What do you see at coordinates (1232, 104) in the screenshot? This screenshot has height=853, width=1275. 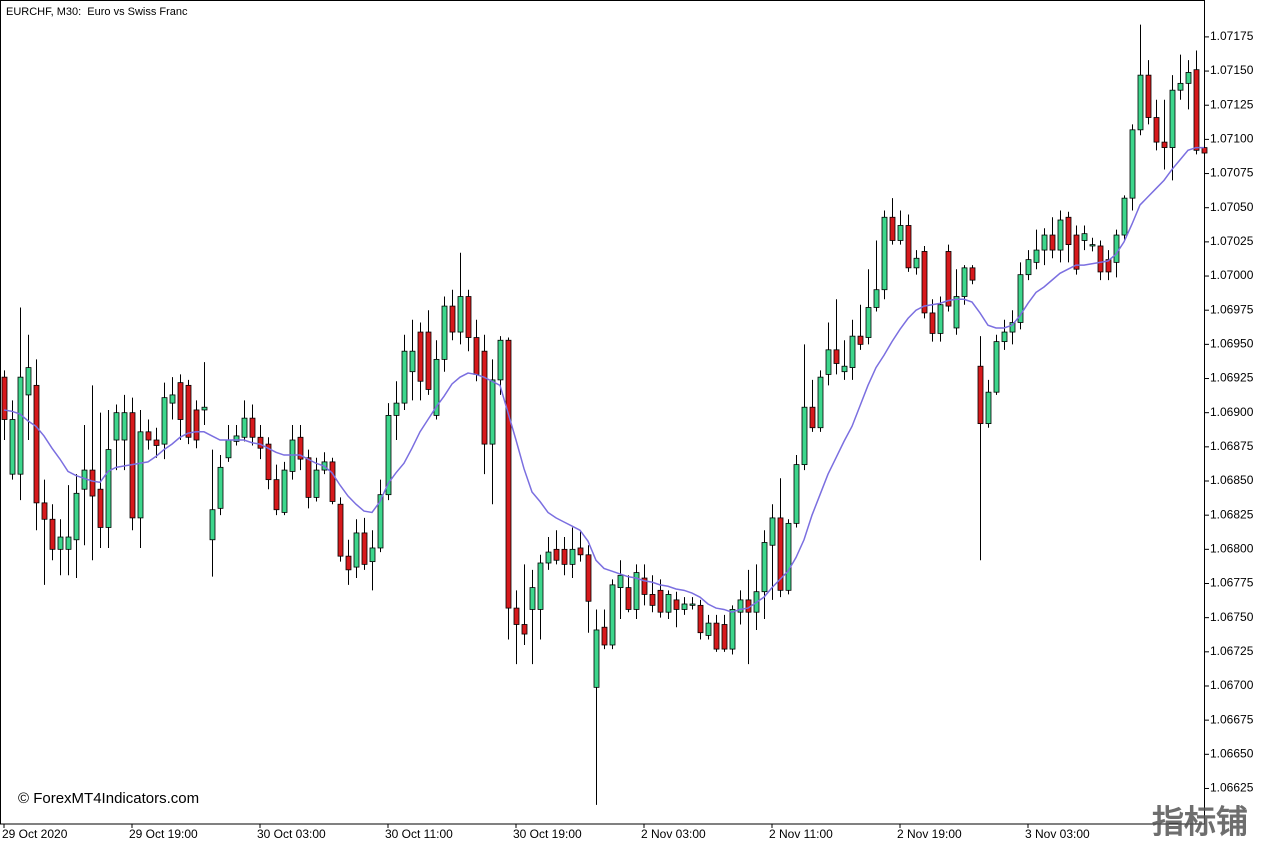 I see `y-tick-label: 1.07125` at bounding box center [1232, 104].